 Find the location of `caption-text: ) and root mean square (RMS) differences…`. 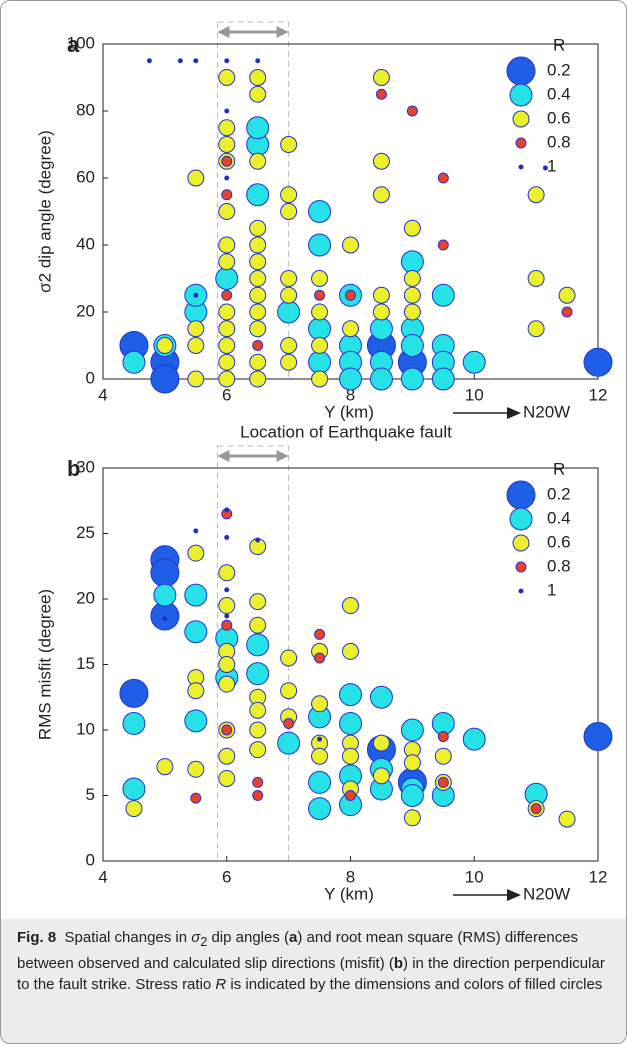

caption-text: ) and root mean square (RMS) differences… is located at coordinates (298, 950).